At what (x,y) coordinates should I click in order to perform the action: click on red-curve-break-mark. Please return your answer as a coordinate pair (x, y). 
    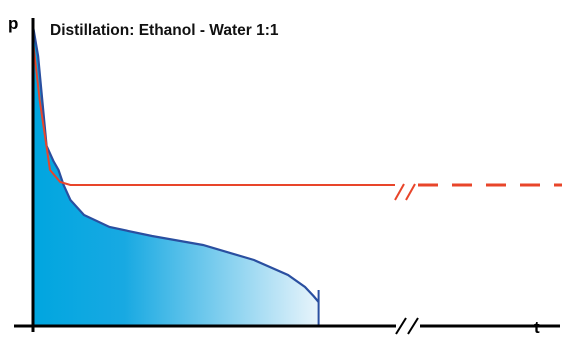
    Looking at the image, I should click on (405, 192).